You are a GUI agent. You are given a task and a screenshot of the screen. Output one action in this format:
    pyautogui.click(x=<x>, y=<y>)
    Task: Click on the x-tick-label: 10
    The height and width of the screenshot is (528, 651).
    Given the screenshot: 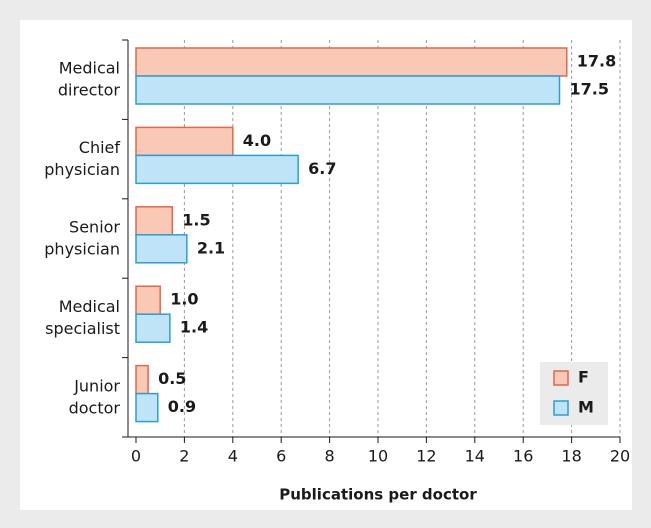 What is the action you would take?
    pyautogui.click(x=378, y=456)
    